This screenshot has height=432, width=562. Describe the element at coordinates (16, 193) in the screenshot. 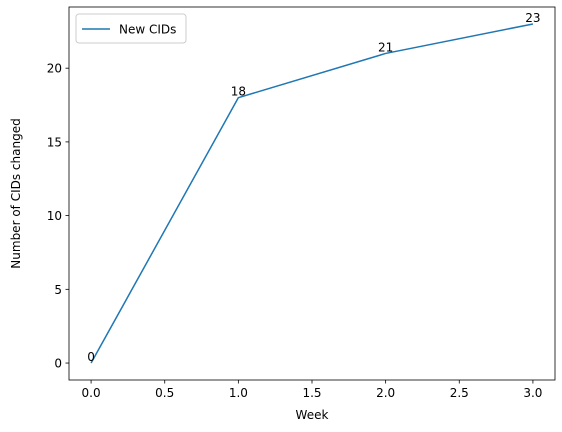

I see `y-axis-label: Number of CIDs changed` at that location.